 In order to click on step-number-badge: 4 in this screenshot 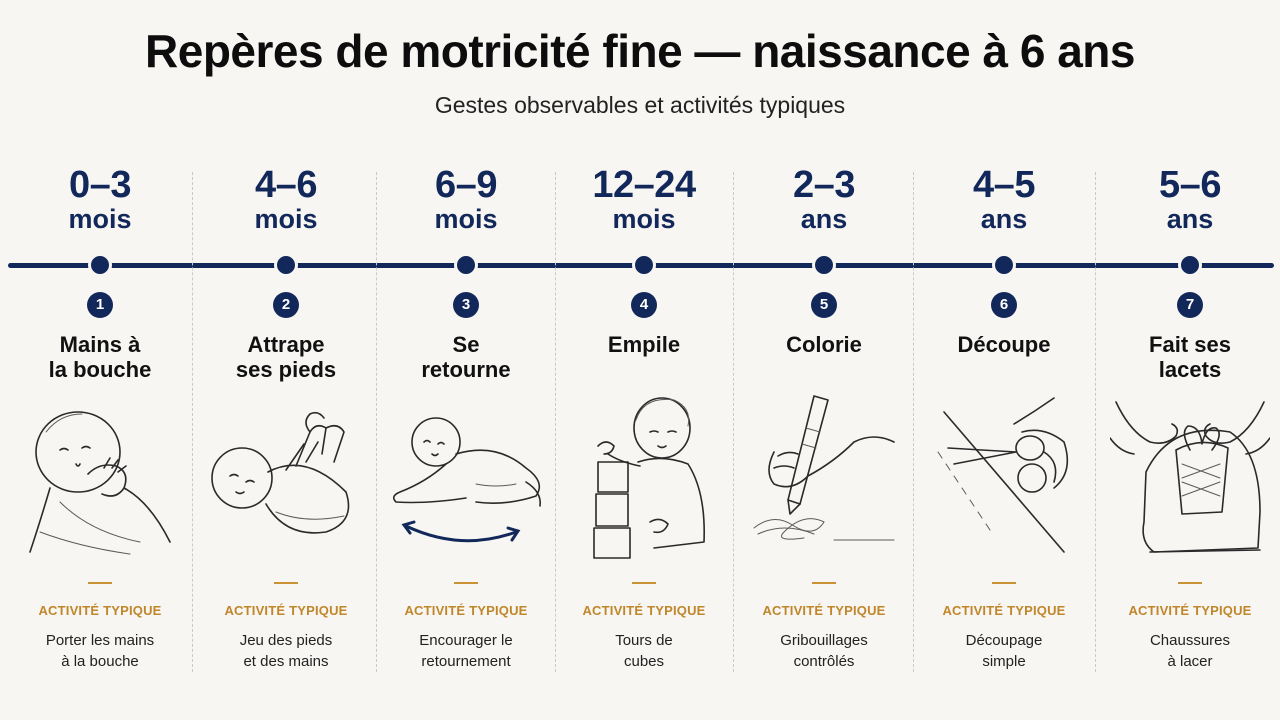, I will do `click(644, 305)`.